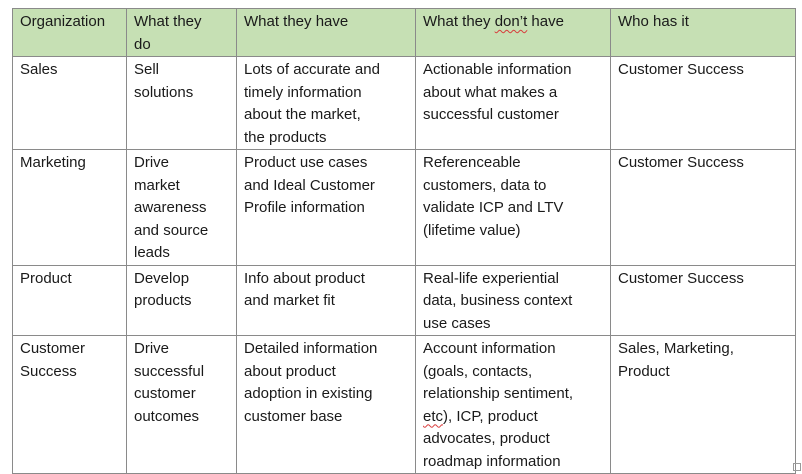  I want to click on cell-organization: Sales, so click(69, 103).